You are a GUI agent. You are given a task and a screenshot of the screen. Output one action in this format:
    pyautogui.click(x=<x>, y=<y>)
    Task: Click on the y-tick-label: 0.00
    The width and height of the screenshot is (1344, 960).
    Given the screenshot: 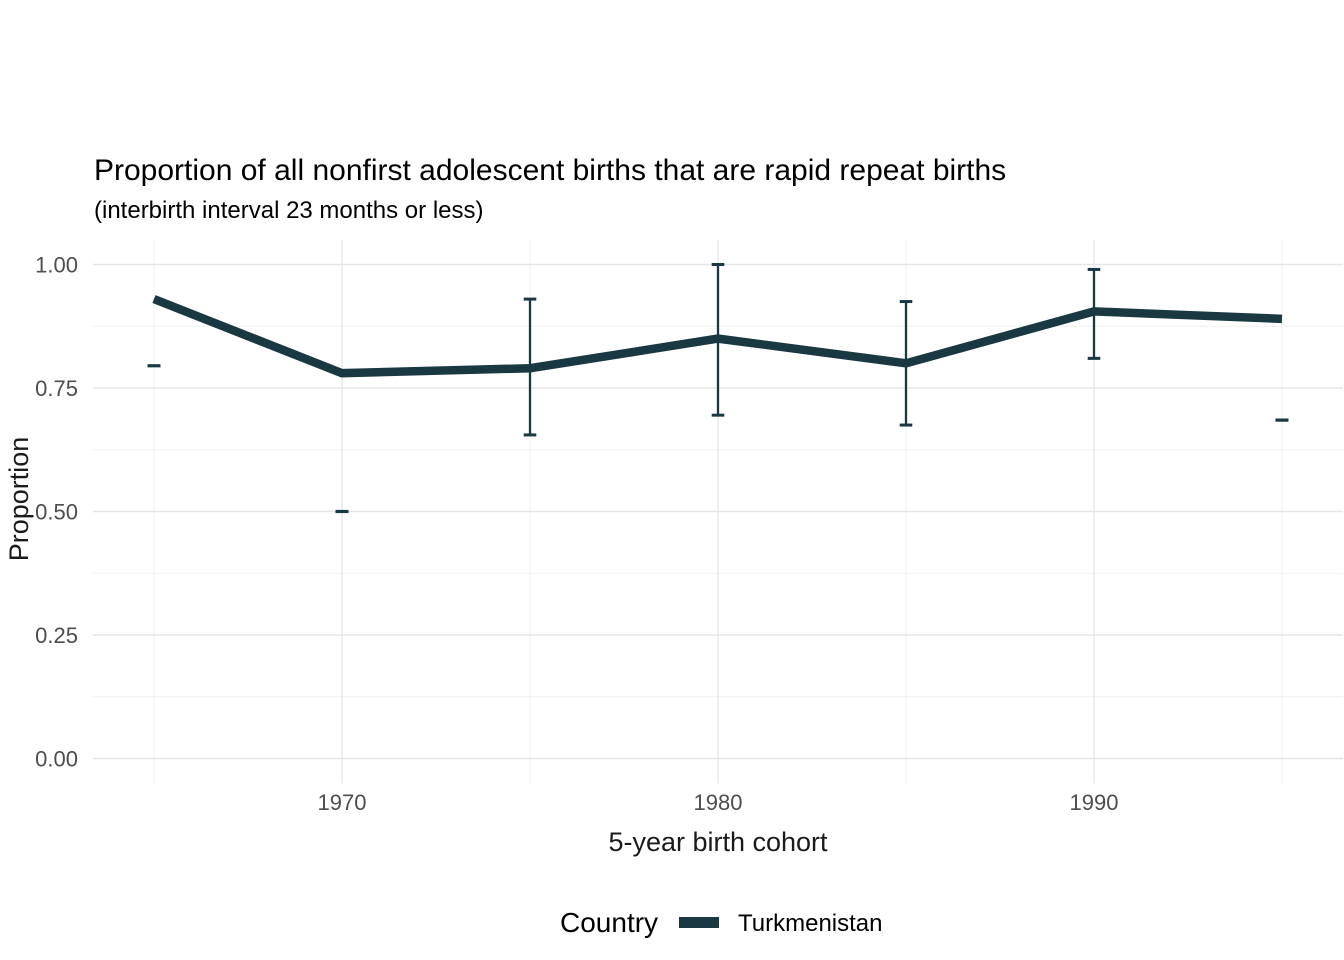 What is the action you would take?
    pyautogui.click(x=56, y=759)
    